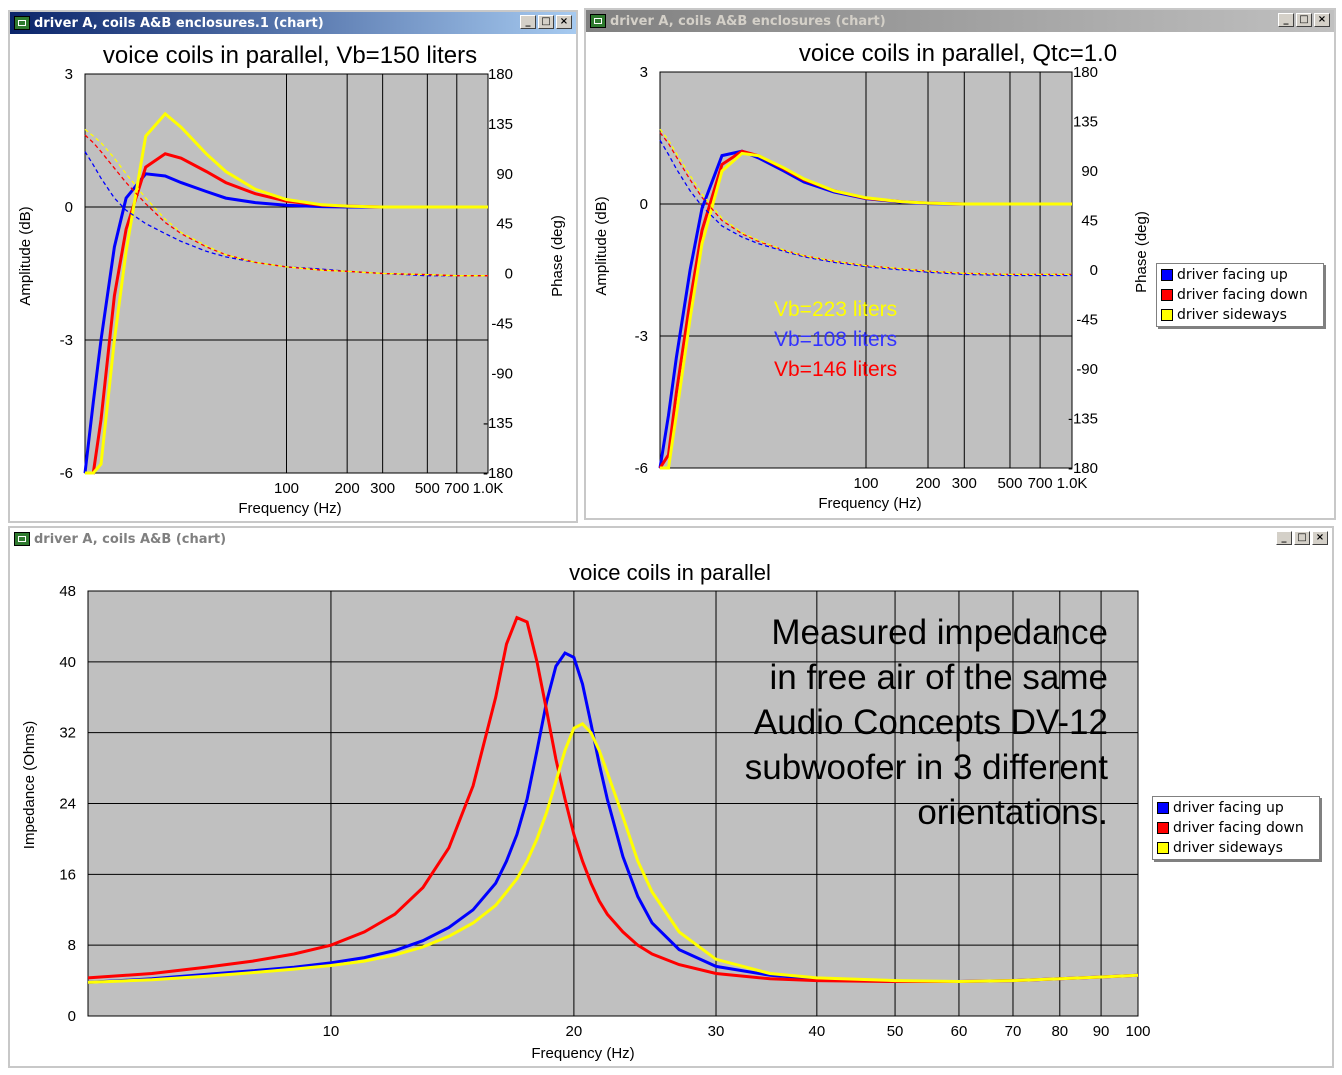 The width and height of the screenshot is (1342, 1075). What do you see at coordinates (1101, 1031) in the screenshot?
I see `x-tick-label: 90` at bounding box center [1101, 1031].